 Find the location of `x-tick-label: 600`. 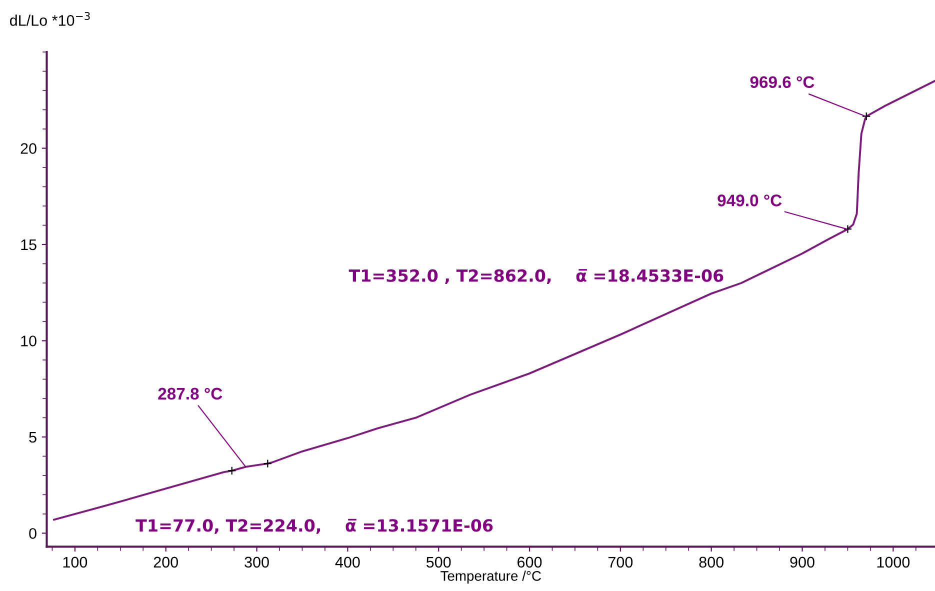

x-tick-label: 600 is located at coordinates (530, 562).